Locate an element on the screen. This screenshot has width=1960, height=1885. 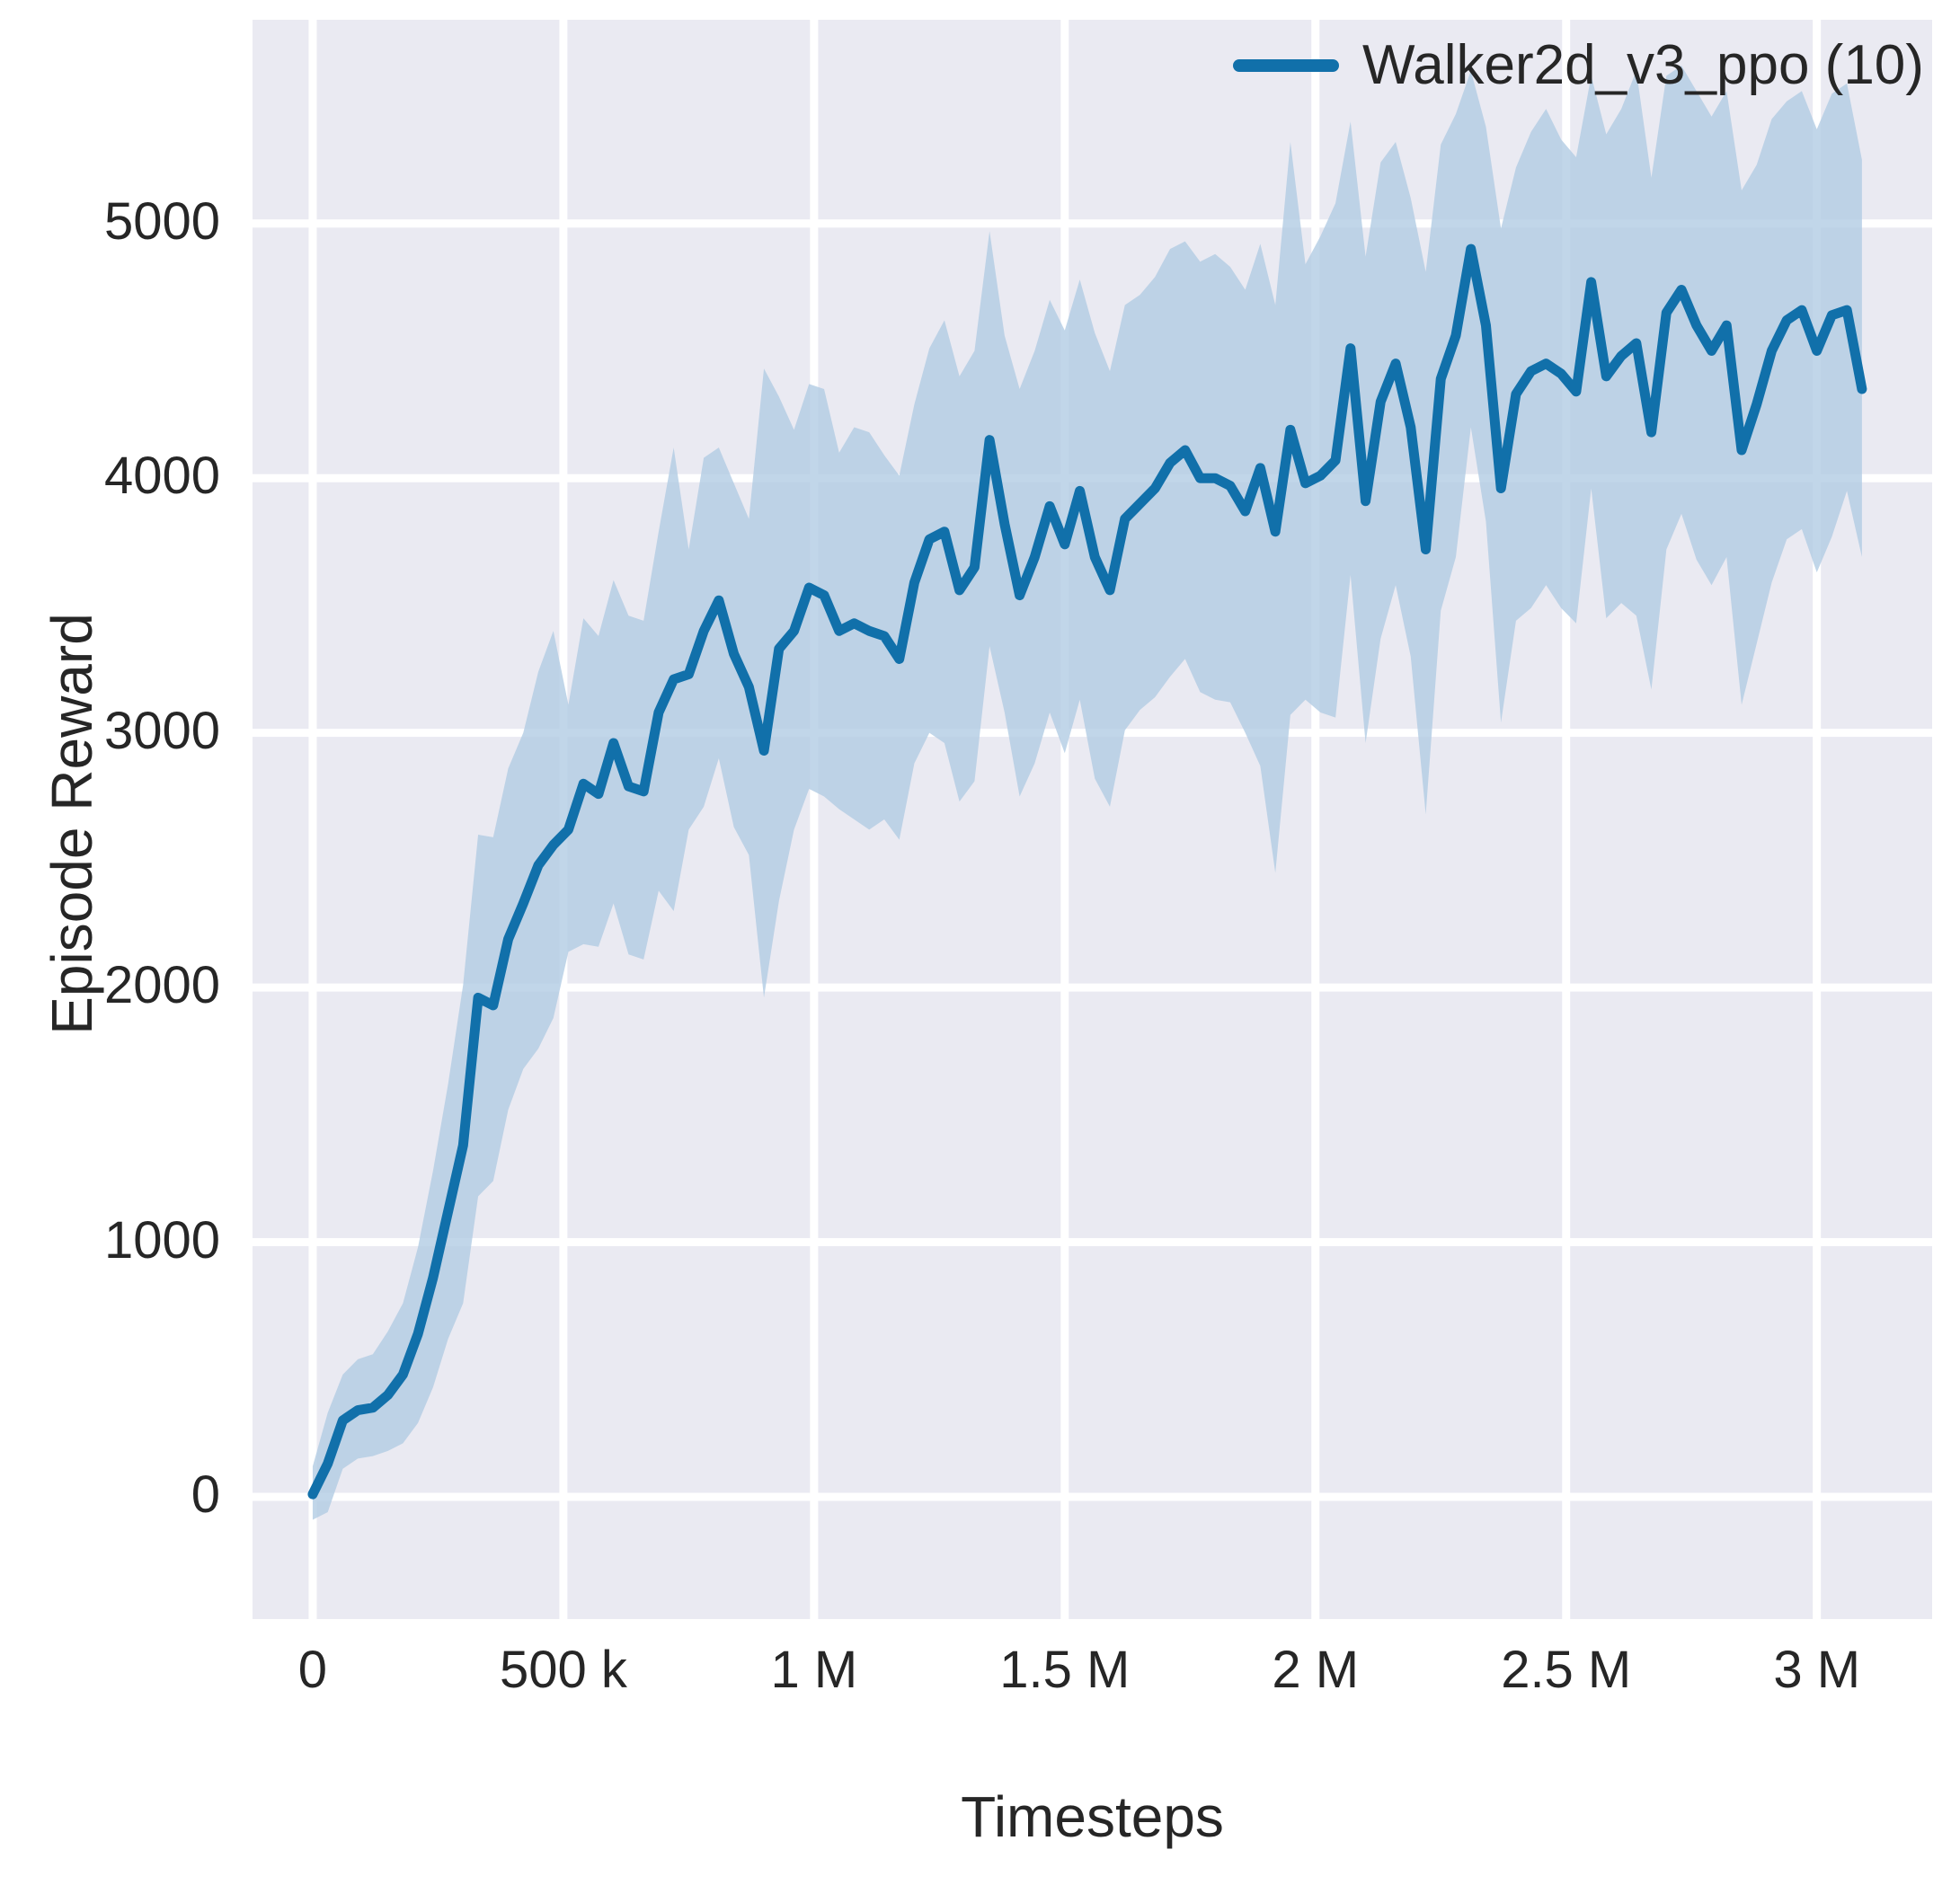
legend: Walker2d_v3_ppo (10) is located at coordinates (1578, 65).